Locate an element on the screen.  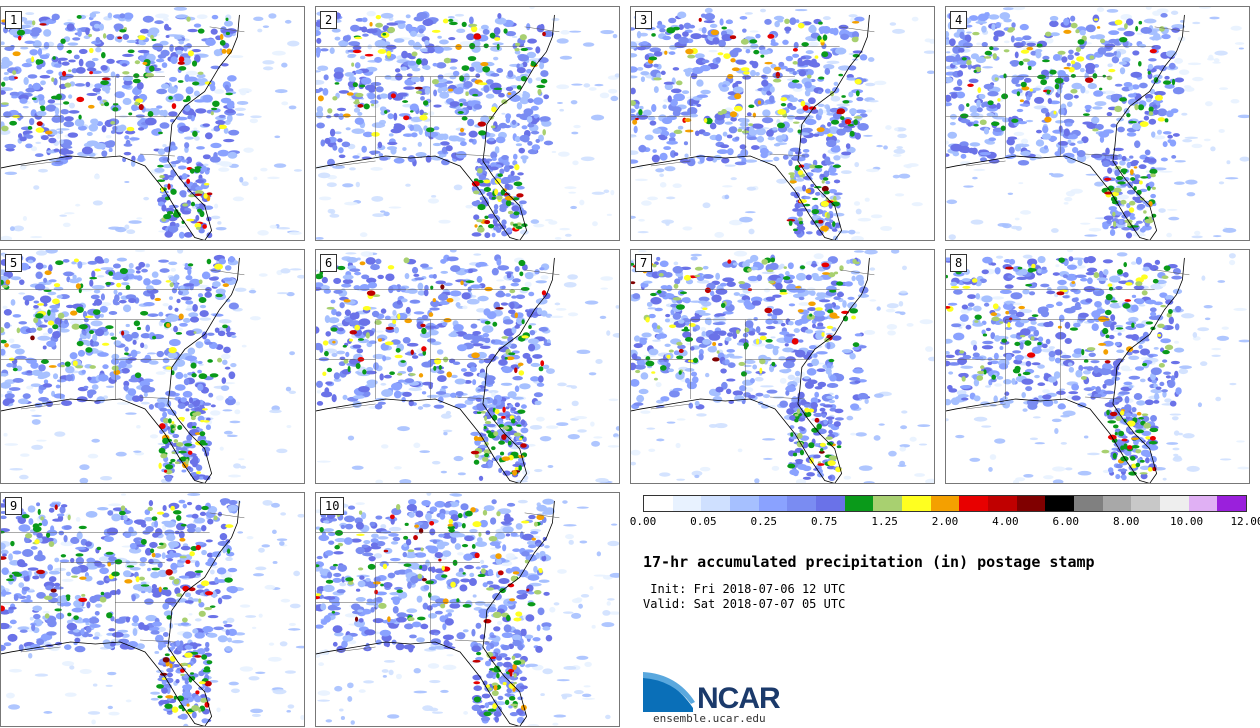
member-label: 8 is located at coordinates (959, 263).